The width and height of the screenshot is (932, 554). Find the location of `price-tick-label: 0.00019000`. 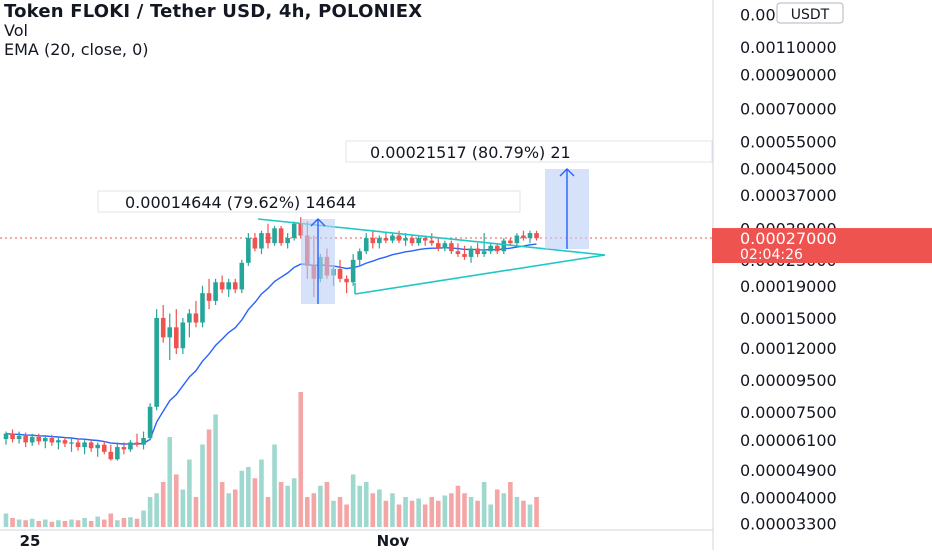

price-tick-label: 0.00019000 is located at coordinates (788, 286).